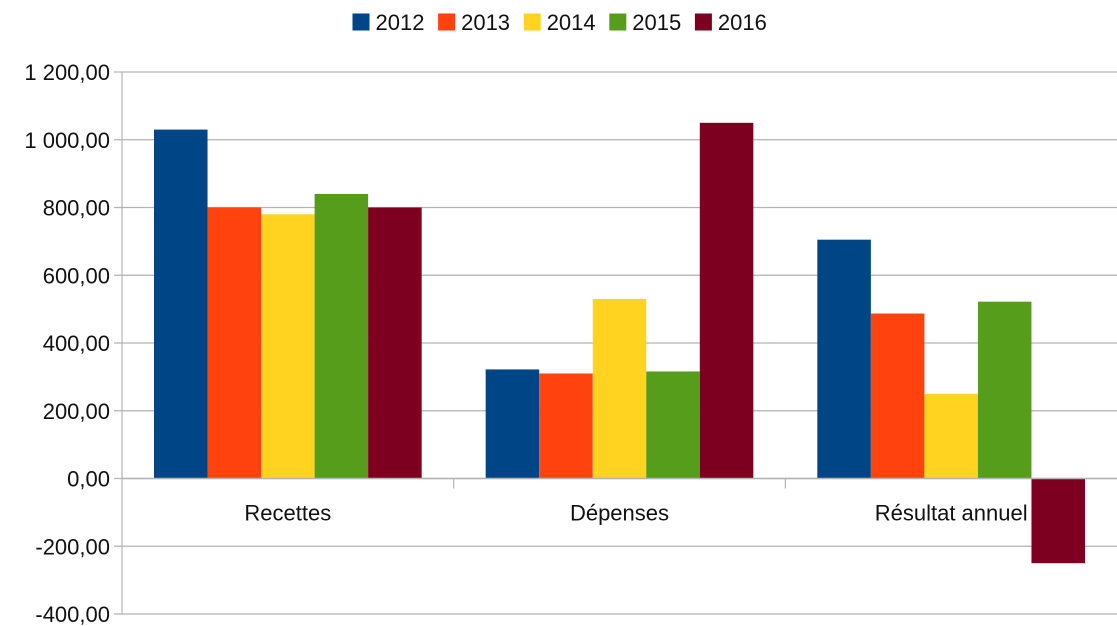 The image size is (1117, 626). Describe the element at coordinates (76, 411) in the screenshot. I see `y-tick-label: 200,00` at that location.